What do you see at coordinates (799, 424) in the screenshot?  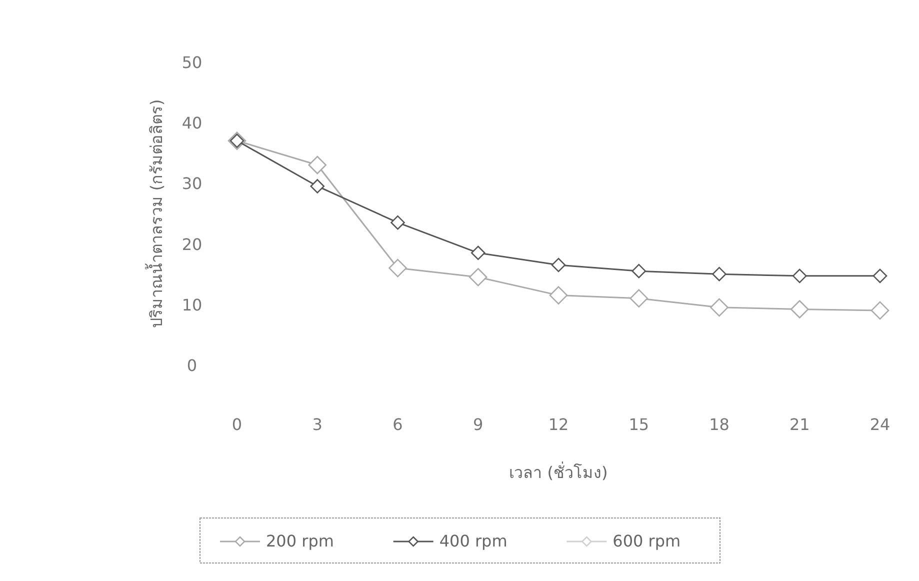 I see `x-tick-label: 21` at bounding box center [799, 424].